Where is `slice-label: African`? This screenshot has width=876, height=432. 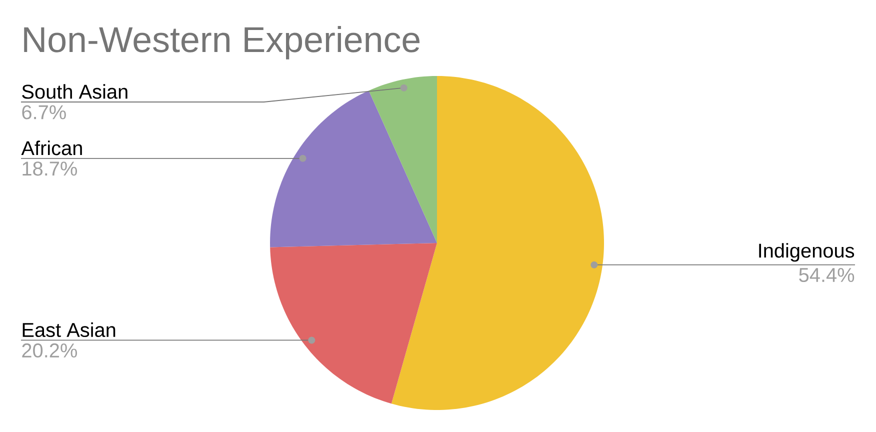
slice-label: African is located at coordinates (51, 148).